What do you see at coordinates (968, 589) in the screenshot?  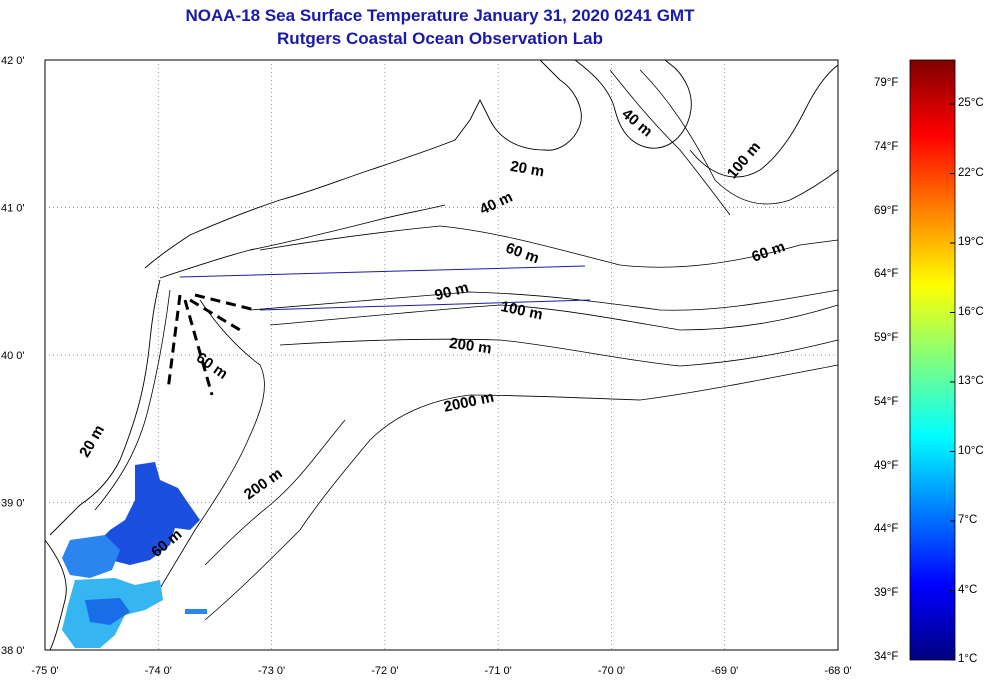 I see `colorbar-celsius-label: 4°C` at bounding box center [968, 589].